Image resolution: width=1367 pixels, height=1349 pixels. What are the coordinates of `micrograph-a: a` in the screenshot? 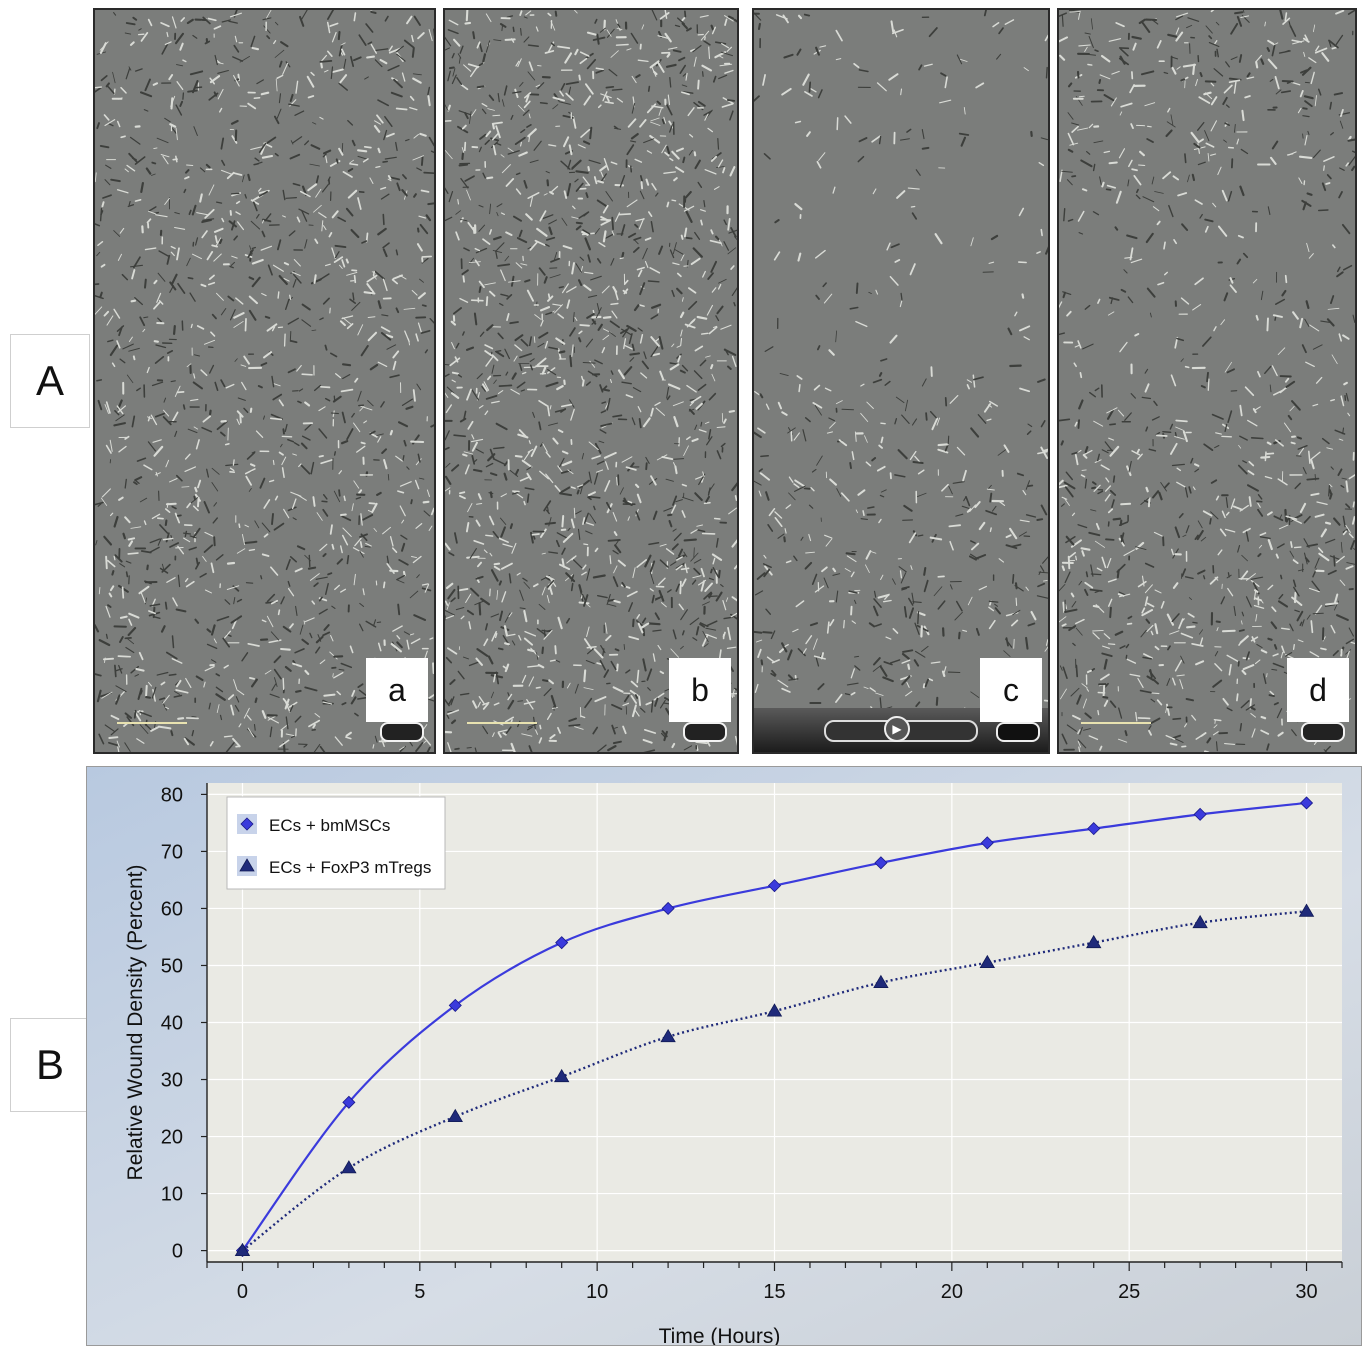 It's located at (264, 381).